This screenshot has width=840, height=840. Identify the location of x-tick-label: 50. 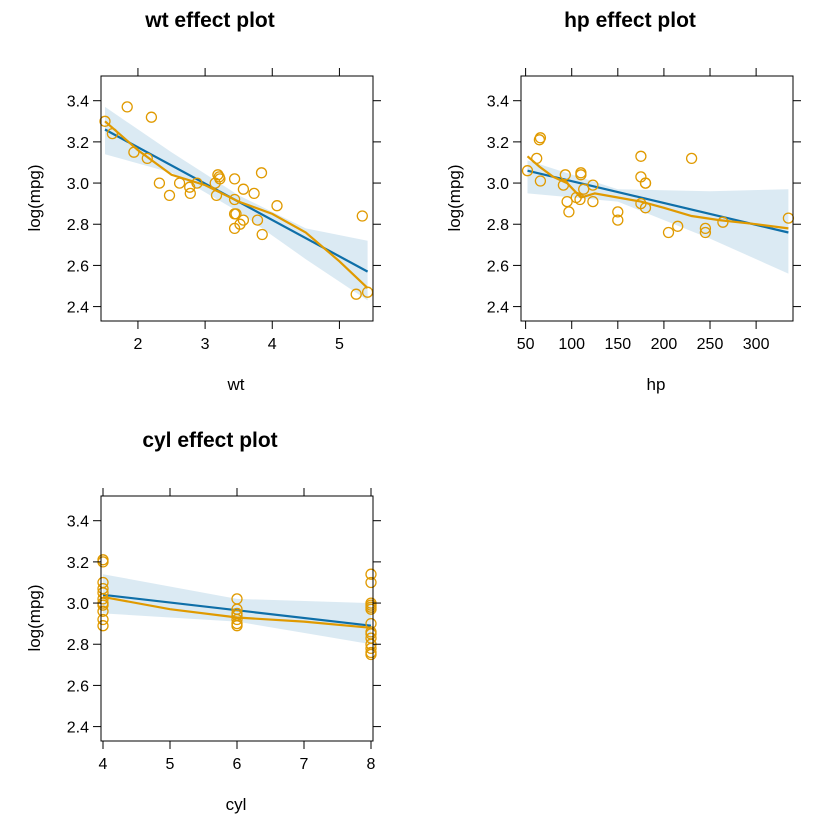
(526, 344).